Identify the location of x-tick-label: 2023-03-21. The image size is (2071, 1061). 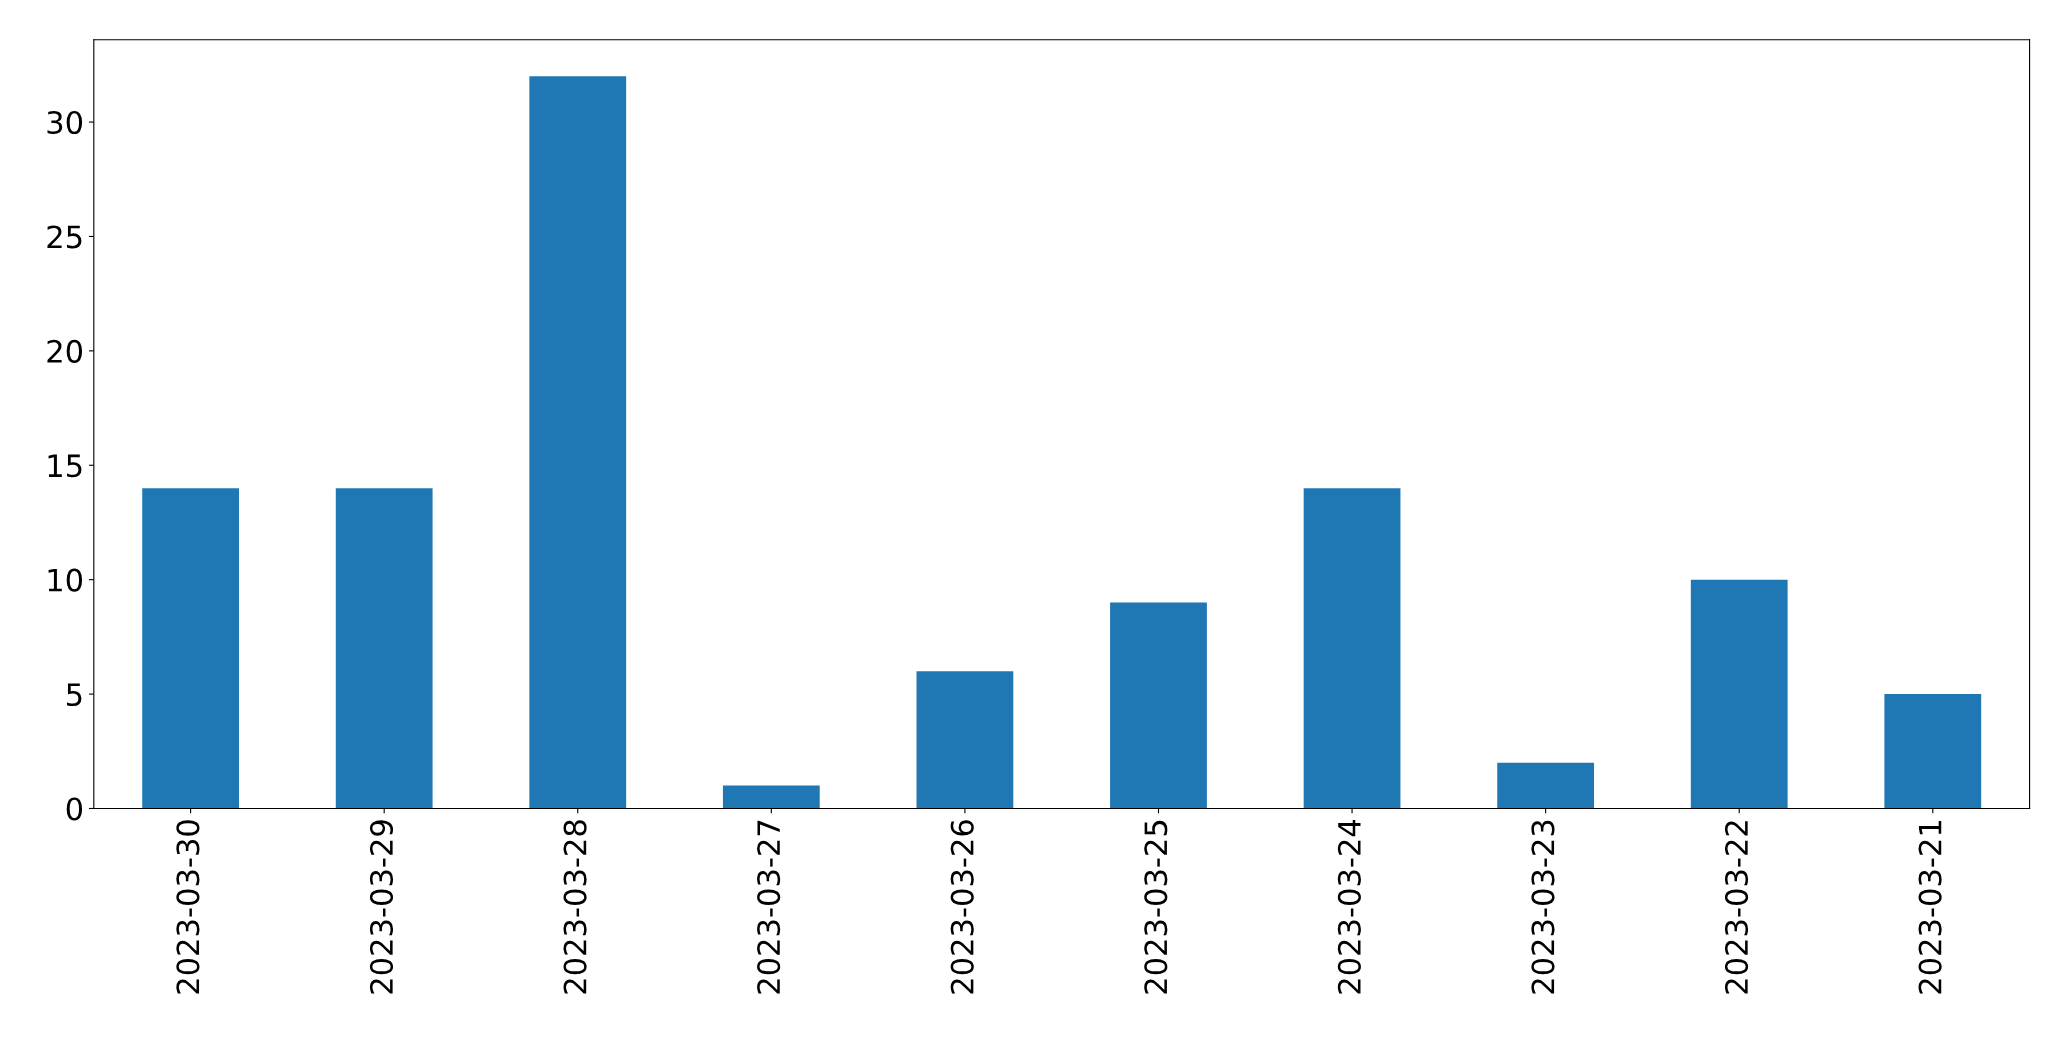
(1930, 907).